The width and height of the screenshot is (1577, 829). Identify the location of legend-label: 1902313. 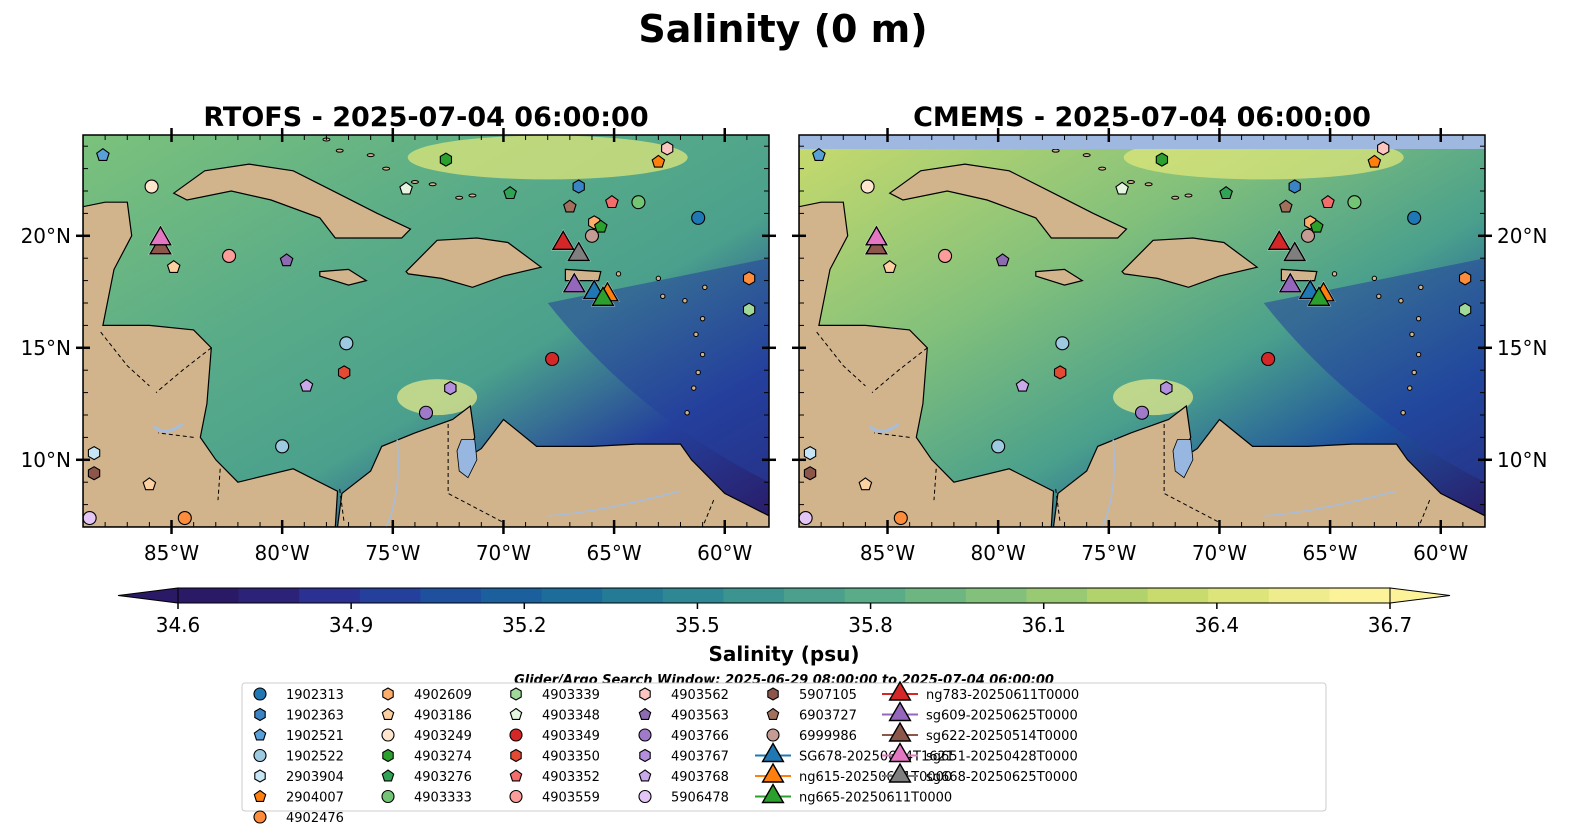
(315, 695).